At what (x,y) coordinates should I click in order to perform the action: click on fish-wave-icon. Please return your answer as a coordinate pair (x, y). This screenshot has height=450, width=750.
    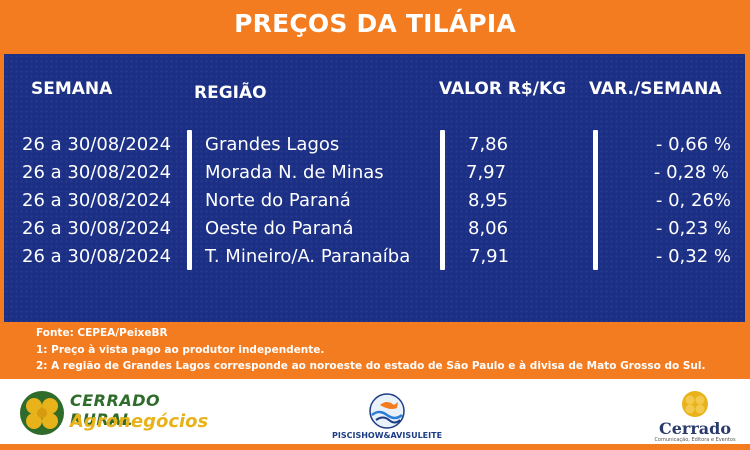
    Looking at the image, I should click on (387, 411).